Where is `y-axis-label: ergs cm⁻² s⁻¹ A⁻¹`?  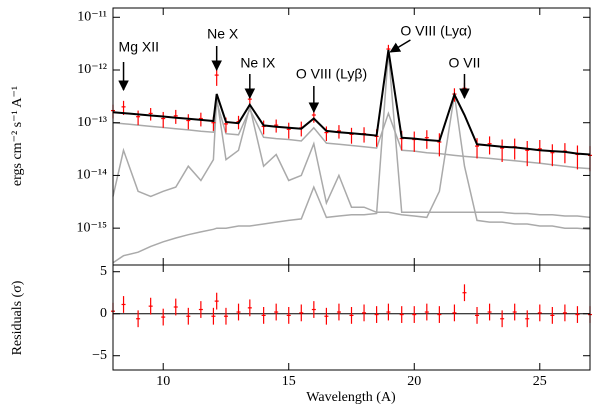
y-axis-label: ergs cm⁻² s⁻¹ A⁻¹ is located at coordinates (17, 136).